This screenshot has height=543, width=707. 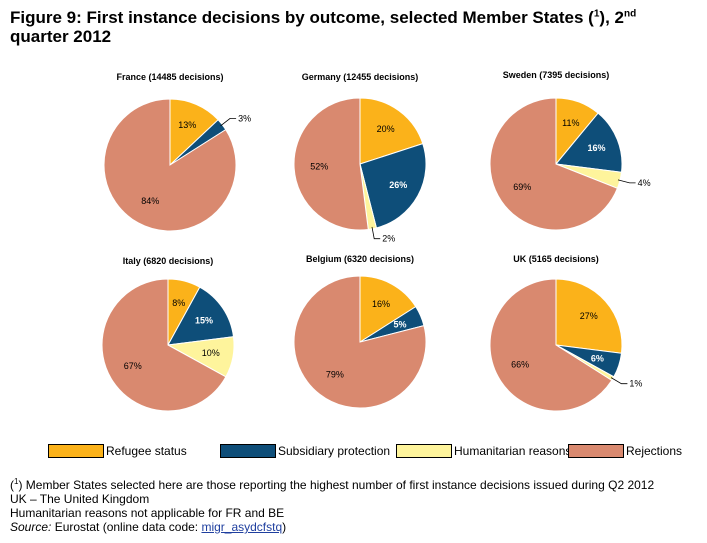 What do you see at coordinates (80, 499) in the screenshot?
I see `footnote-uk: UK – The United Kingdom` at bounding box center [80, 499].